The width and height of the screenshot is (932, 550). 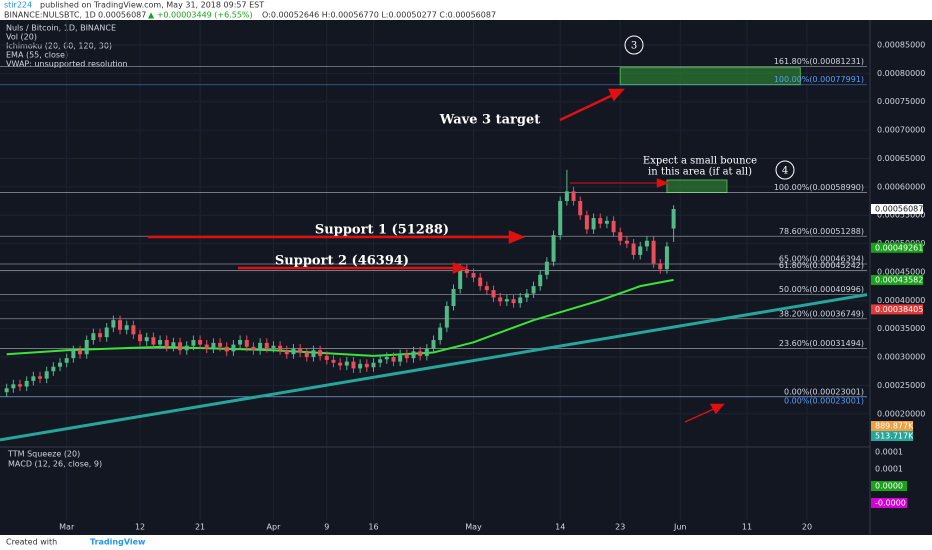 What do you see at coordinates (55, 464) in the screenshot?
I see `macd-label: MACD (12, 26, close, 9)` at bounding box center [55, 464].